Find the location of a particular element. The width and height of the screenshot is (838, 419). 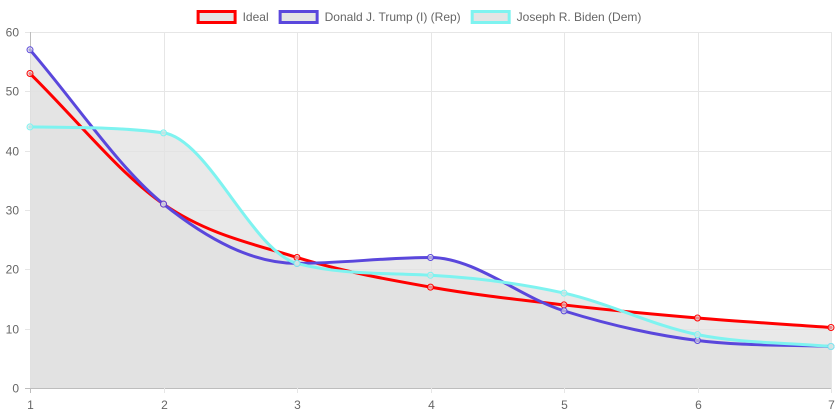

legend-item: Joseph R. Biden (Dem) is located at coordinates (556, 17).